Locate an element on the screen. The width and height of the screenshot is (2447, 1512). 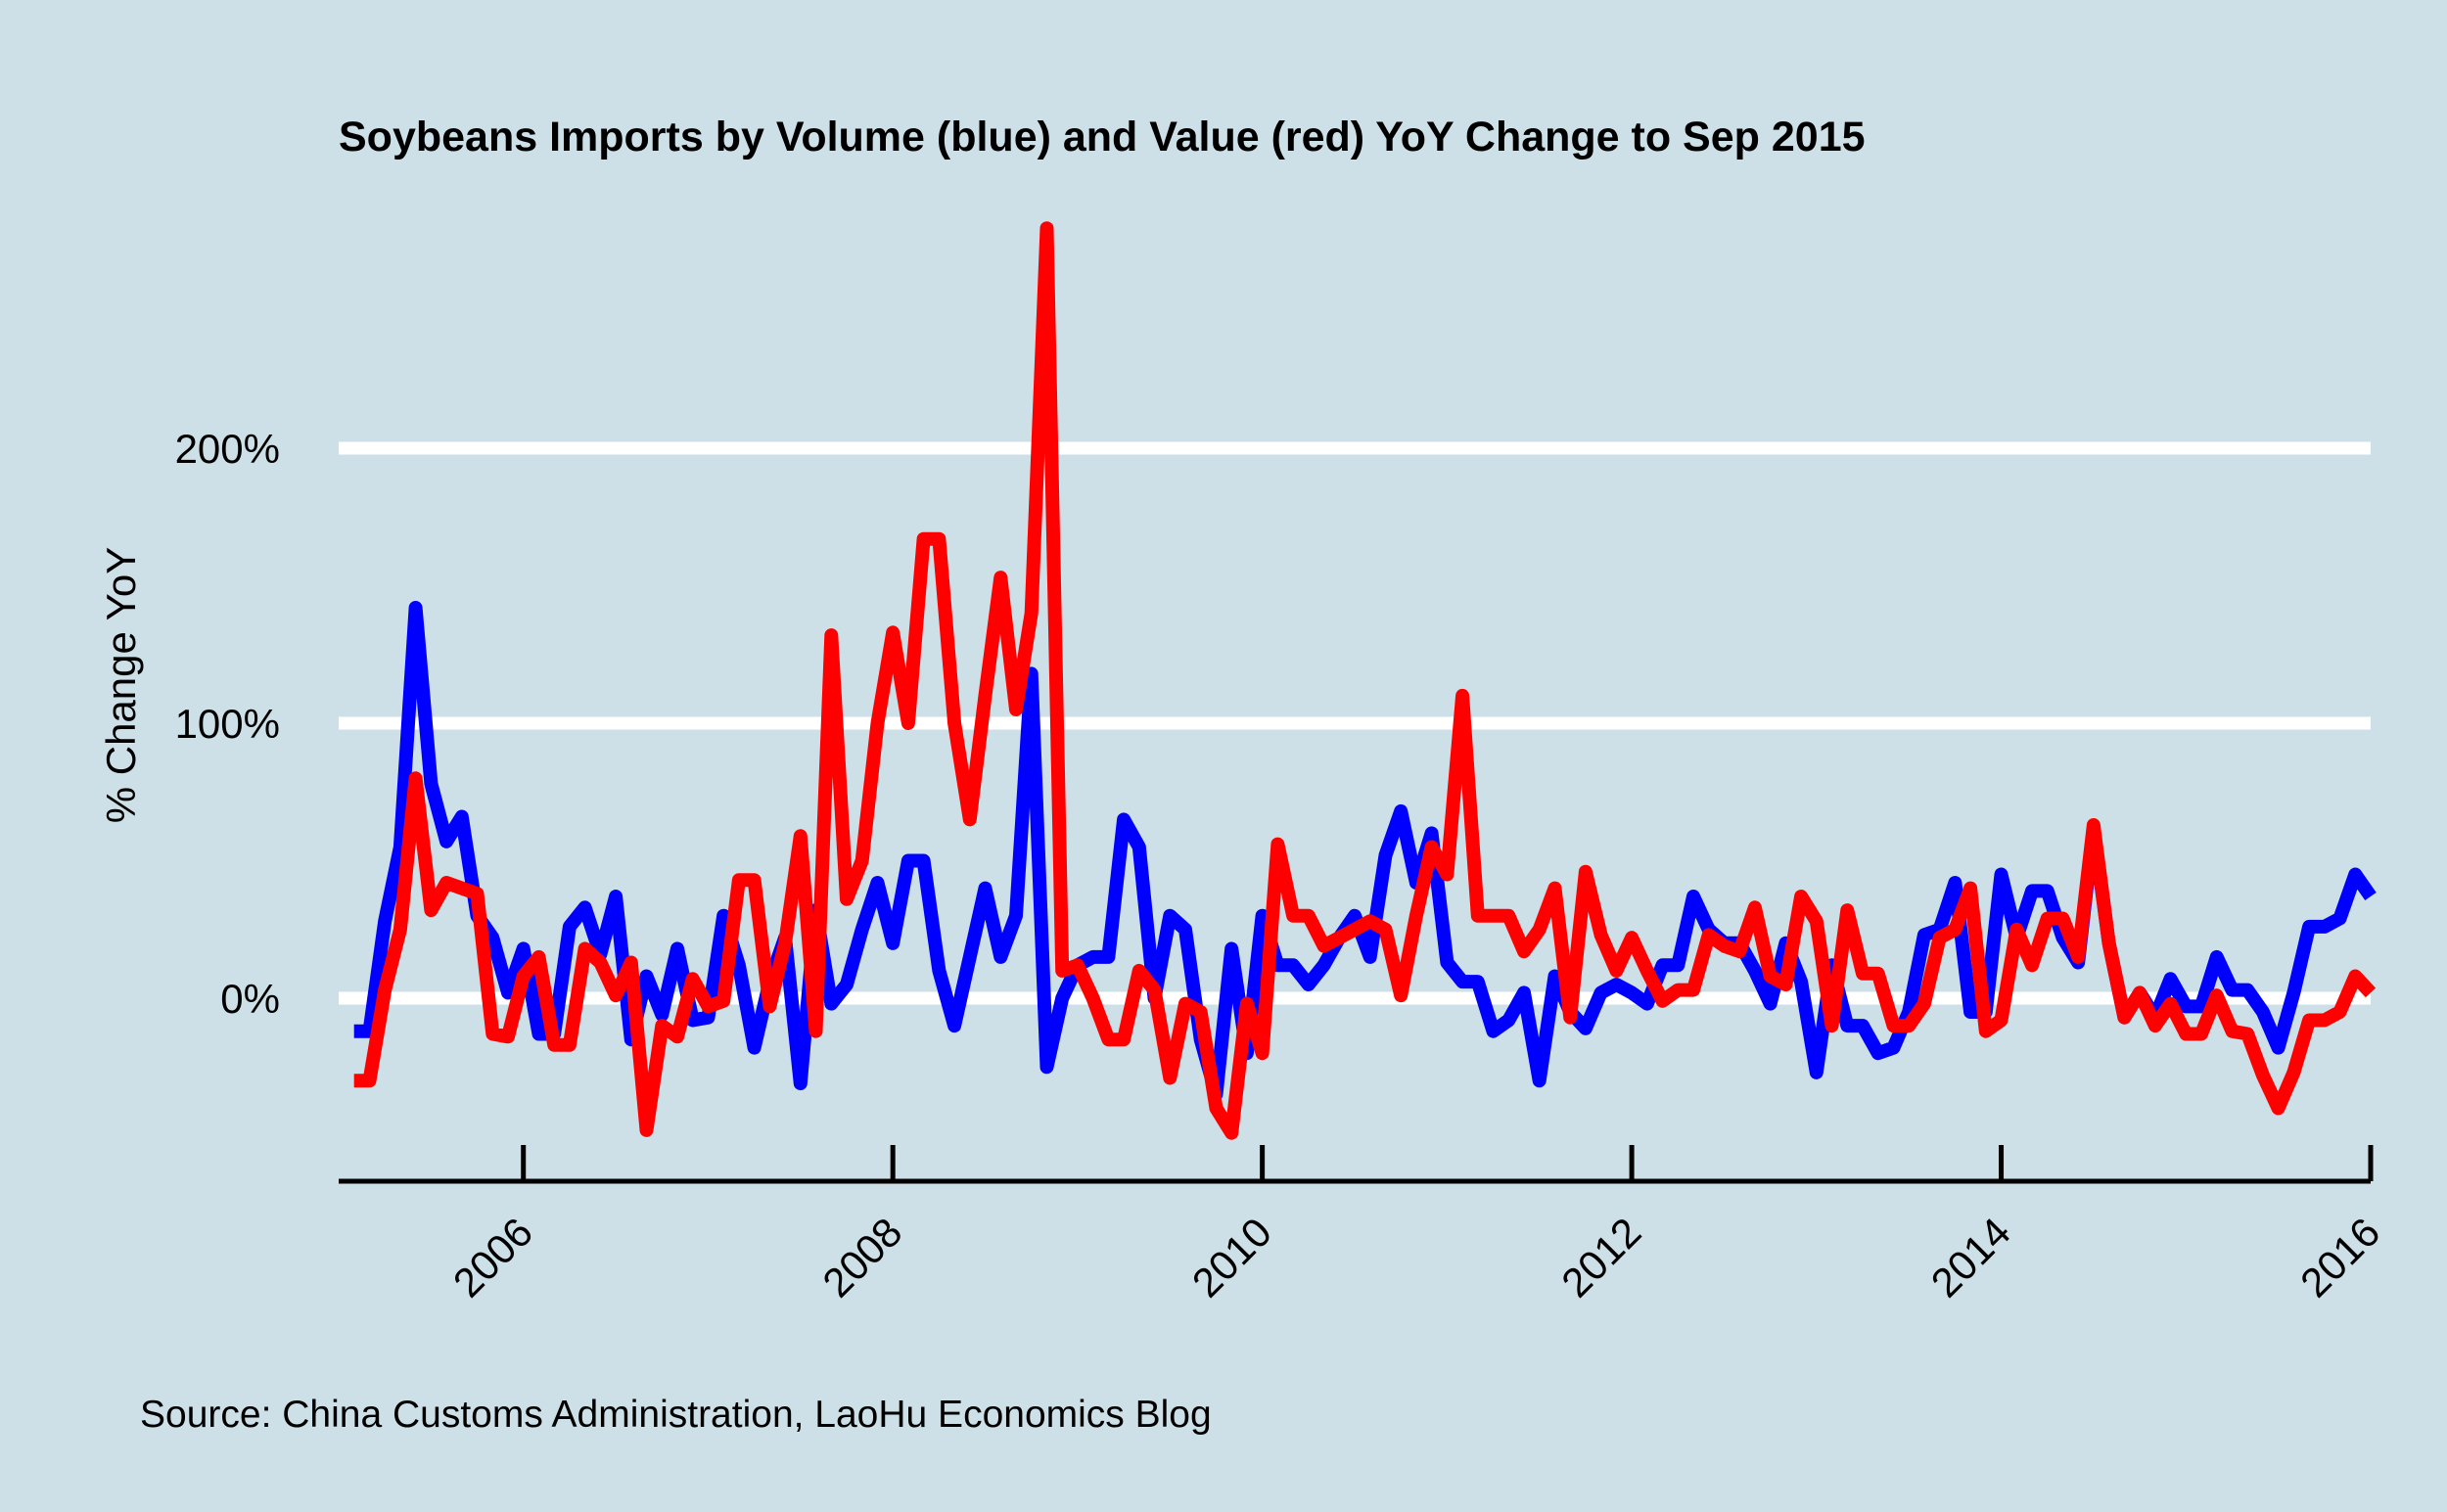
y-tick-label: 200% is located at coordinates (227, 449).